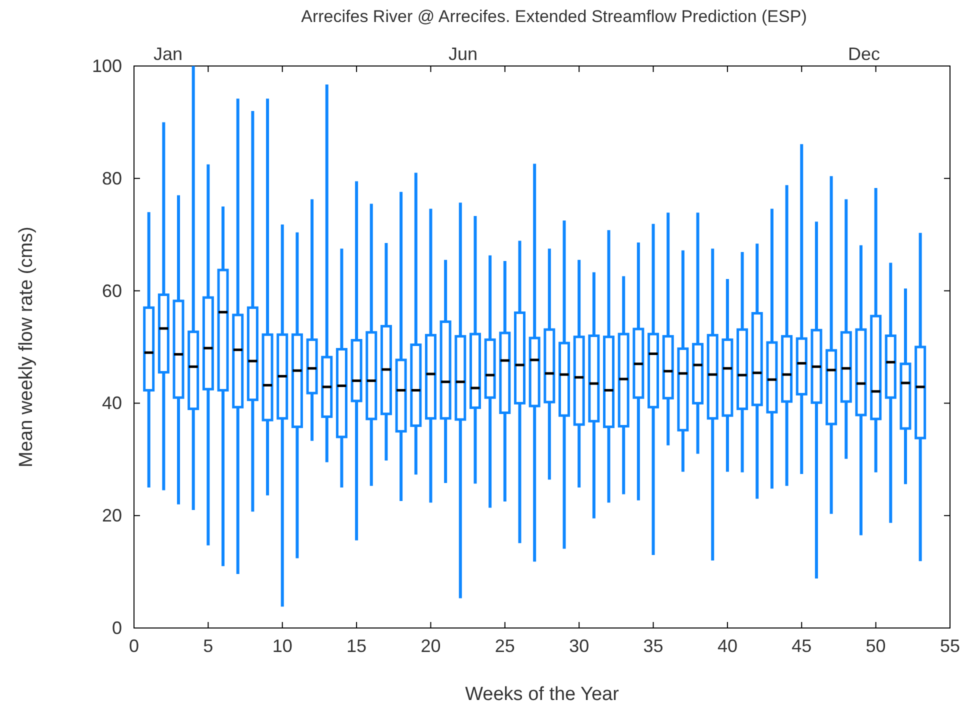  I want to click on x-tick-label: 10, so click(282, 646).